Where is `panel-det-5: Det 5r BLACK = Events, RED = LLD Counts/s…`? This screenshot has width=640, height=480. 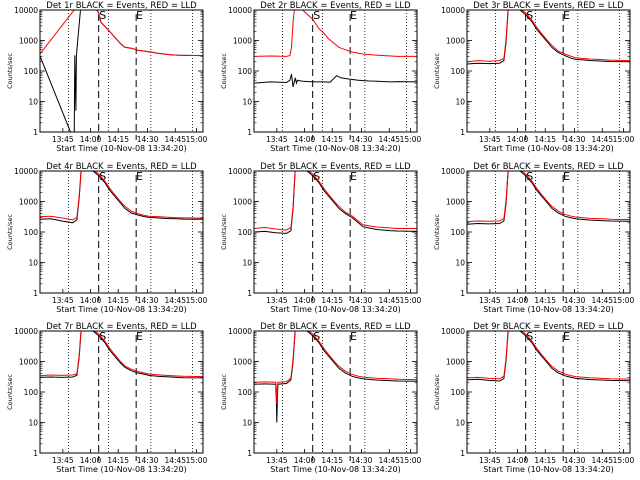 panel-det-5: Det 5r BLACK = Events, RED = LLD Counts/s… is located at coordinates (321, 238).